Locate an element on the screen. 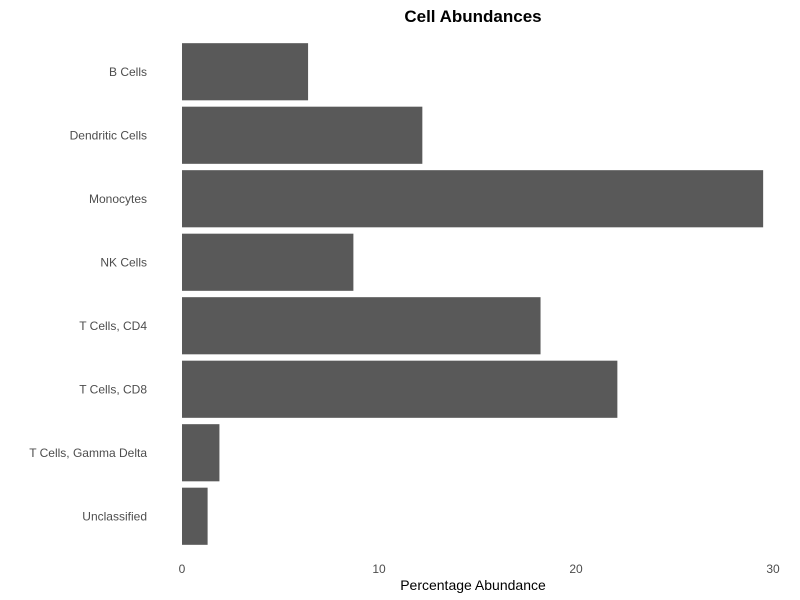 This screenshot has width=800, height=600. bar-b-cells is located at coordinates (245, 72).